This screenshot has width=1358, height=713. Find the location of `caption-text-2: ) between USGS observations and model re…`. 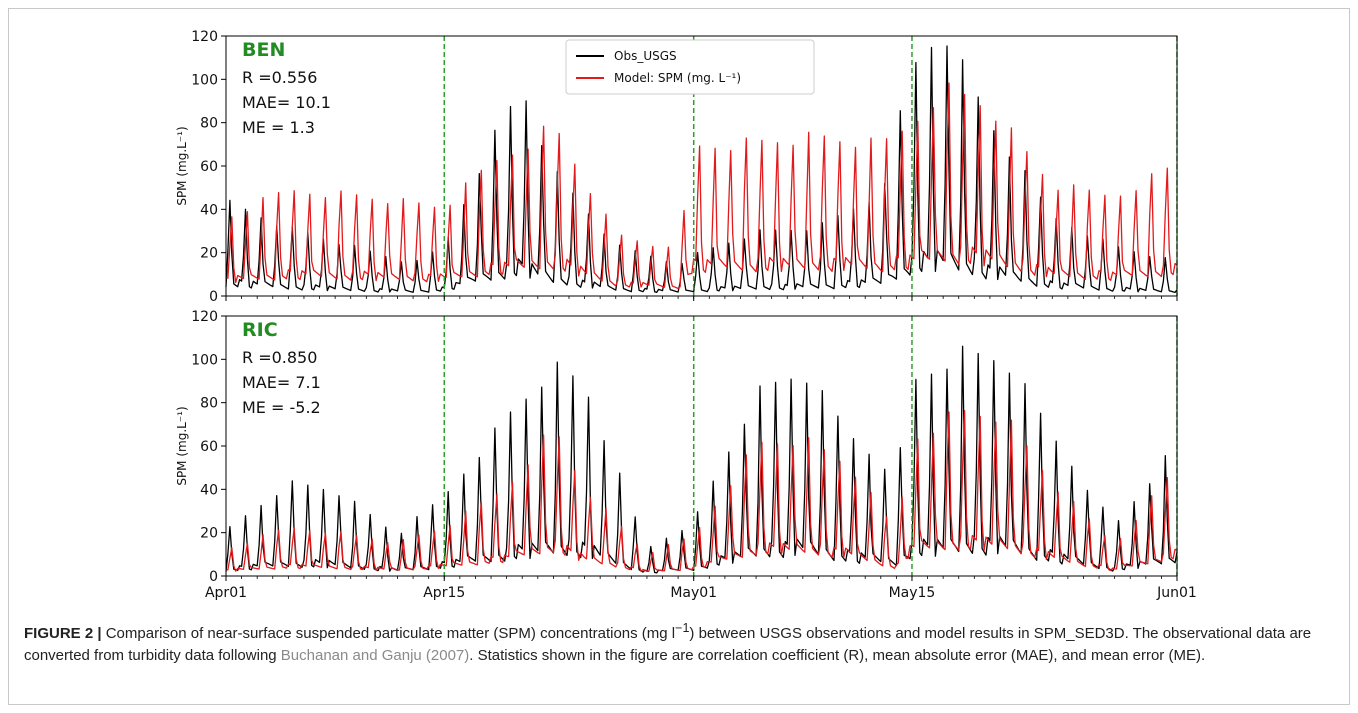

caption-text-2: ) between USGS observations and model re… is located at coordinates (668, 644).